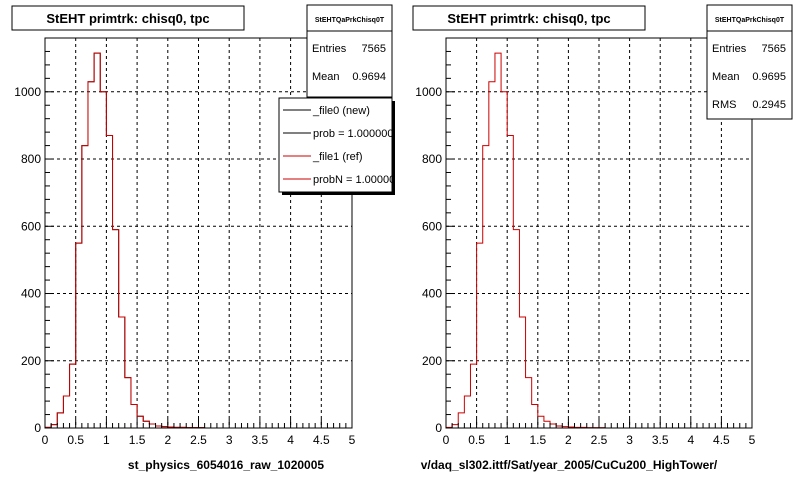  I want to click on stats-value: 0.2945, so click(769, 105).